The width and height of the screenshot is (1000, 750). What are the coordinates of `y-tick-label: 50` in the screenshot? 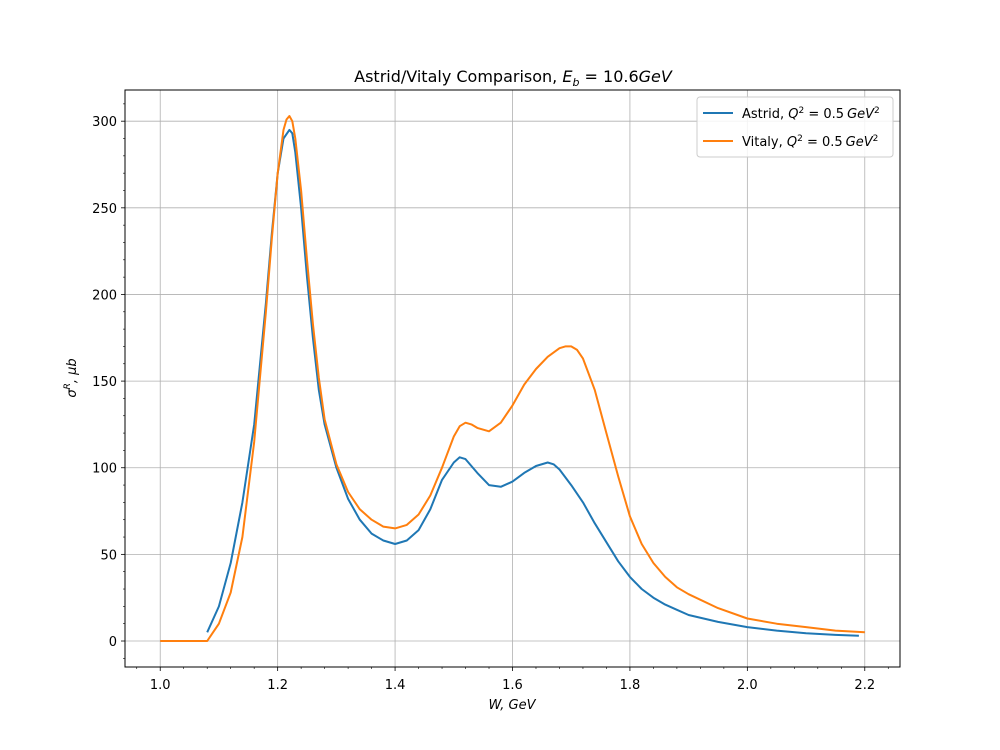 It's located at (108, 555).